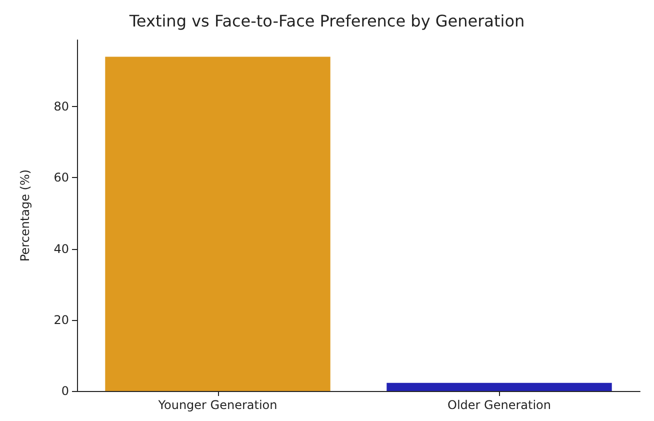  Describe the element at coordinates (217, 405) in the screenshot. I see `x-tick-label: Younger Generation` at that location.